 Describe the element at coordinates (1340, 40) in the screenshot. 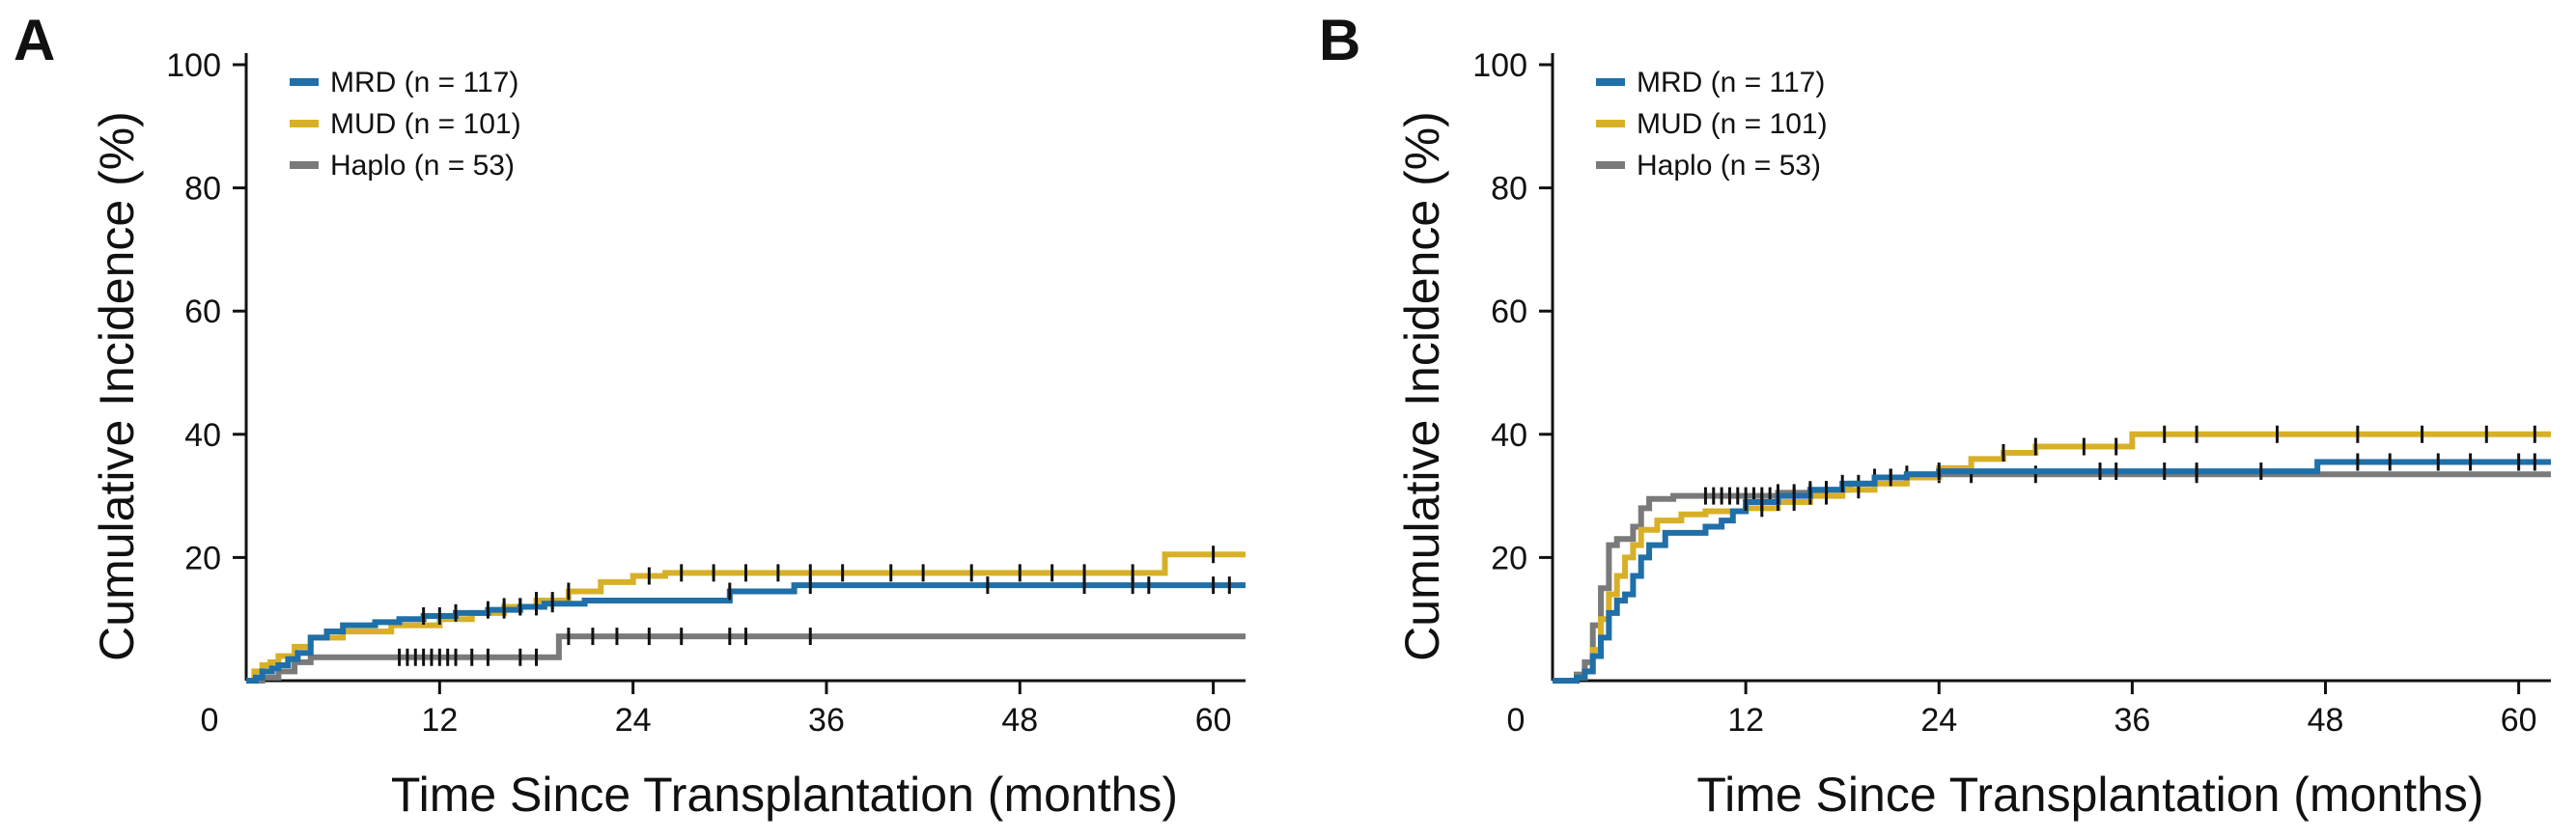

I see `panel-letter: B` at that location.